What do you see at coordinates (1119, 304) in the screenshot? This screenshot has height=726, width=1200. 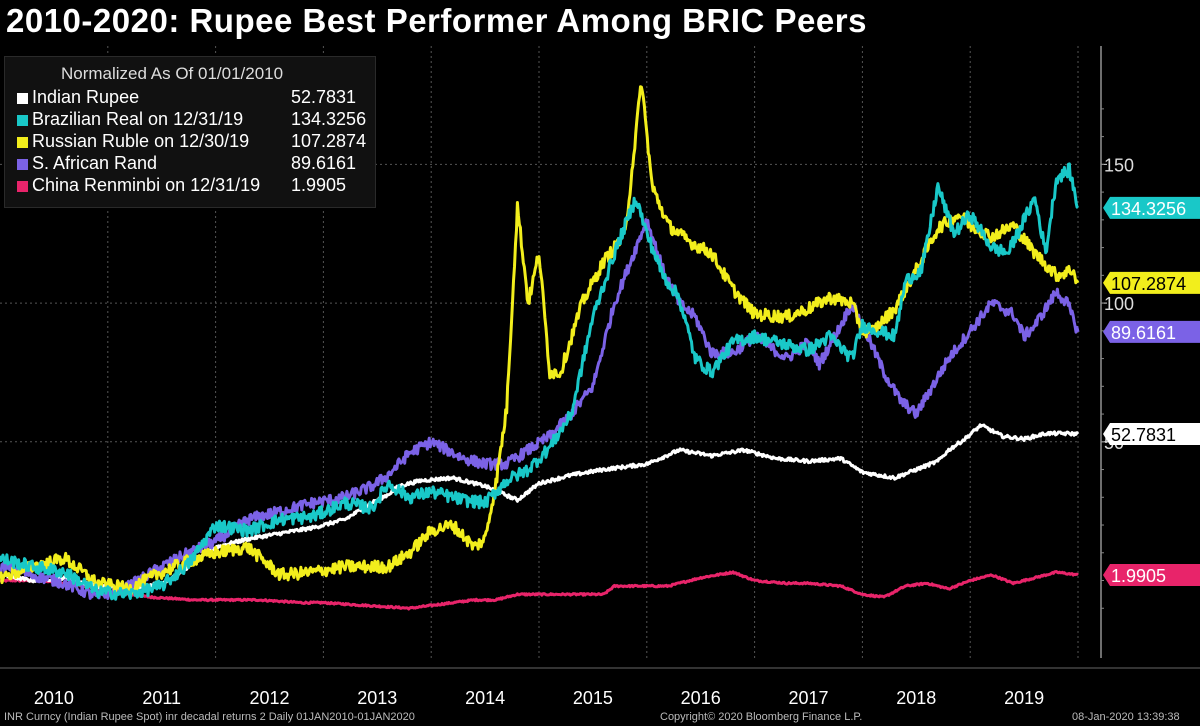 I see `y-tick-label: 100` at bounding box center [1119, 304].